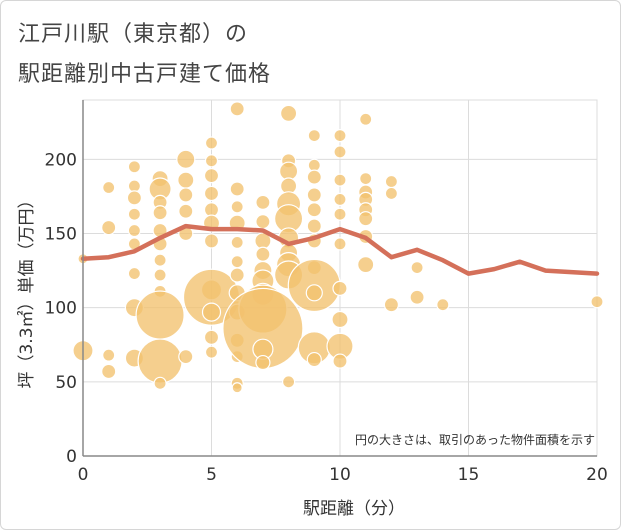 The width and height of the screenshot is (621, 530). I want to click on average-price-line, so click(340, 249).